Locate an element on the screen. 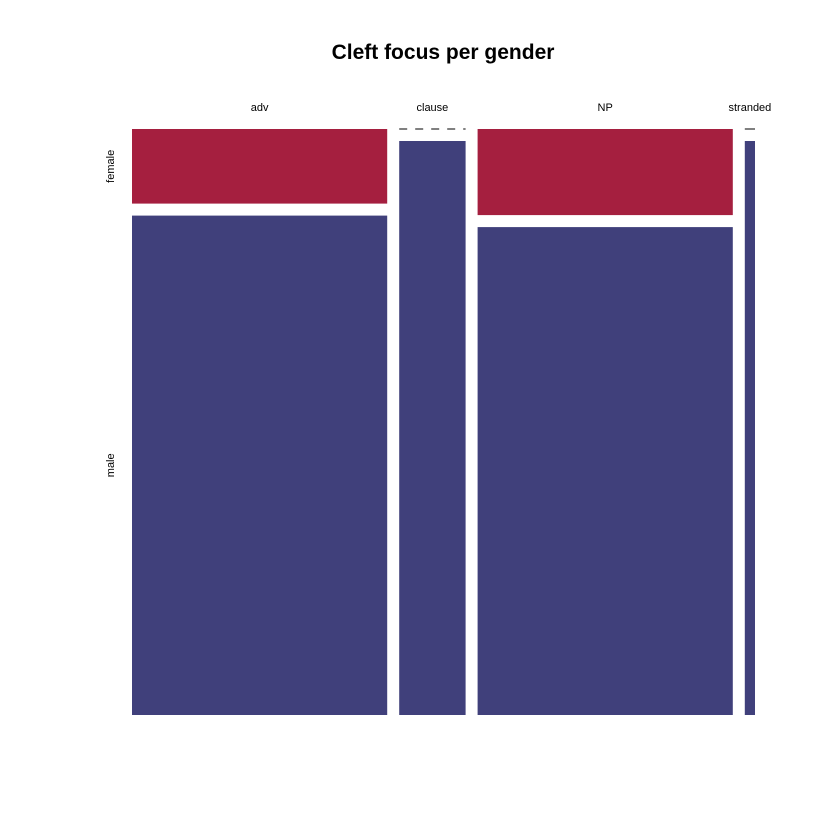 The width and height of the screenshot is (840, 840). tile-NP-female is located at coordinates (605, 172).